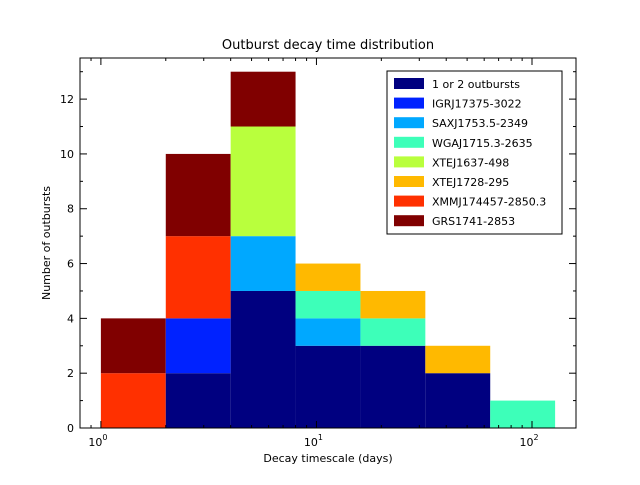 The width and height of the screenshot is (640, 485). Describe the element at coordinates (480, 123) in the screenshot. I see `legend-entry: SAXJ1753.5-2349` at that location.